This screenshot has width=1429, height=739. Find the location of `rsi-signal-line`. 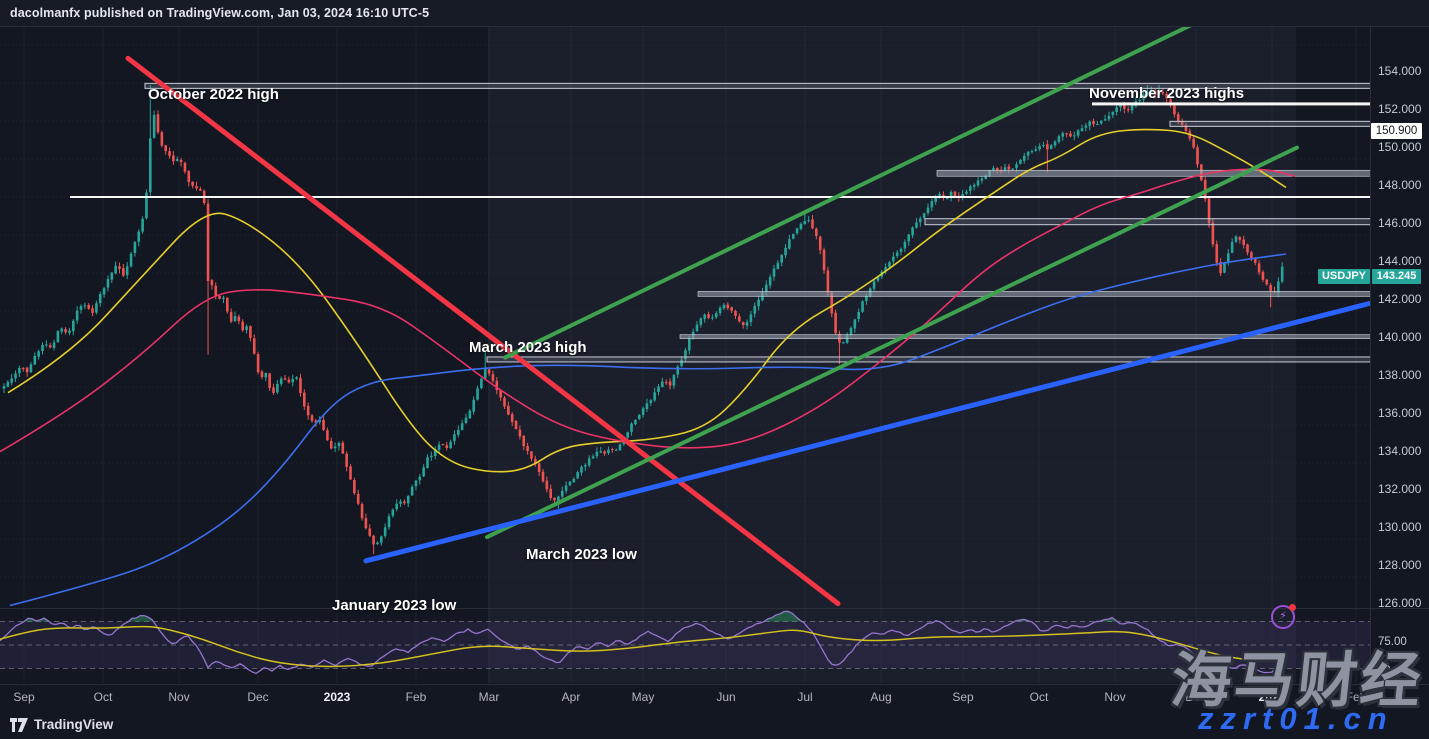

rsi-signal-line is located at coordinates (643, 646).